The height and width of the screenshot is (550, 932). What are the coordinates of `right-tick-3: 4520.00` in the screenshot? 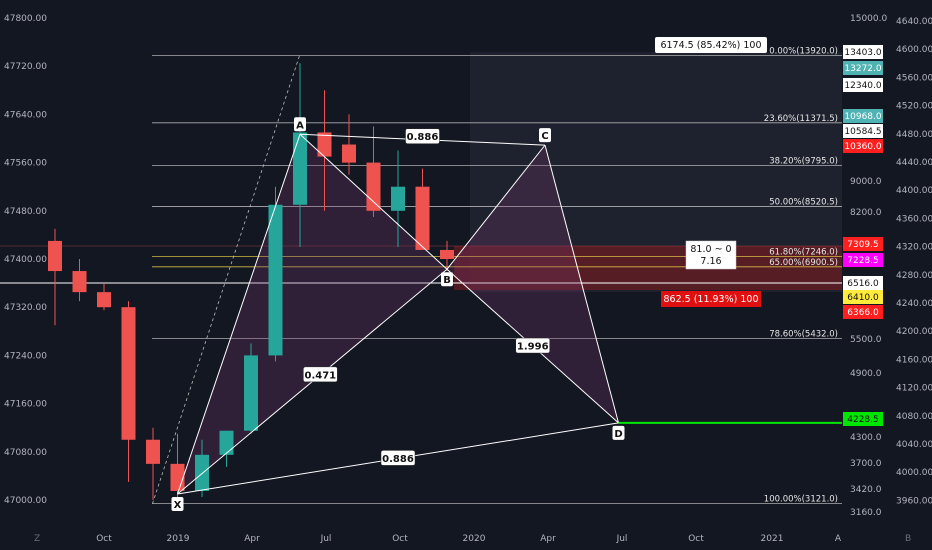 It's located at (914, 107).